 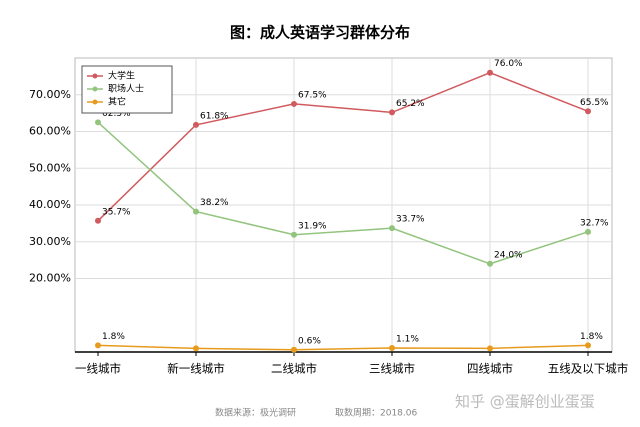 I want to click on y-tick-label: 40.00%, so click(x=50, y=204).